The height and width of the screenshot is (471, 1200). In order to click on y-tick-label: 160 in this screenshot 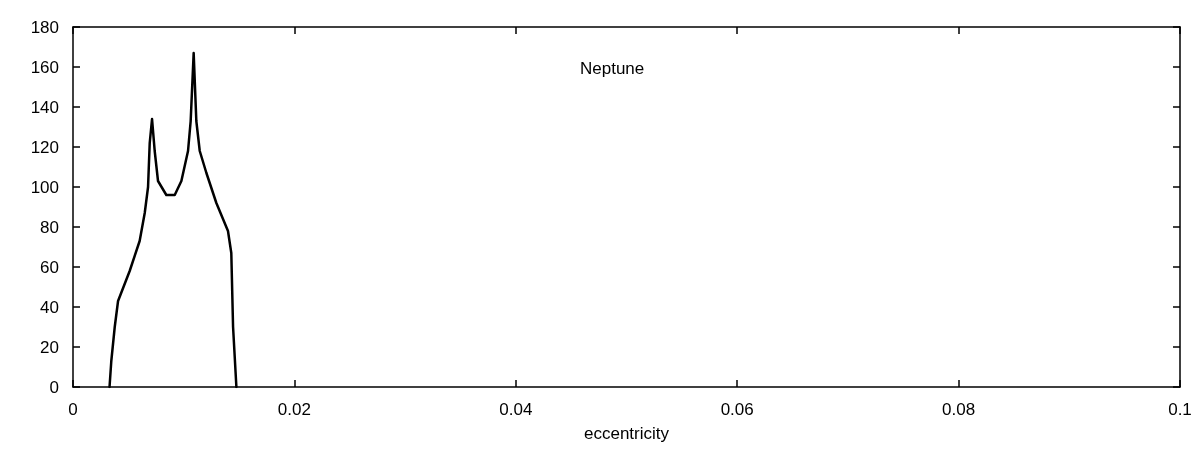, I will do `click(44, 67)`.